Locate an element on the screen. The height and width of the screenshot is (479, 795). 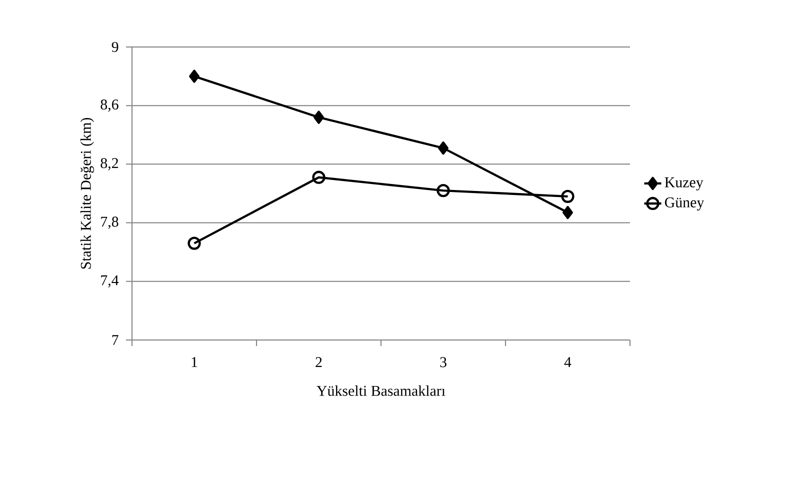
x-axis-title: Yükselti Basamakları is located at coordinates (381, 390).